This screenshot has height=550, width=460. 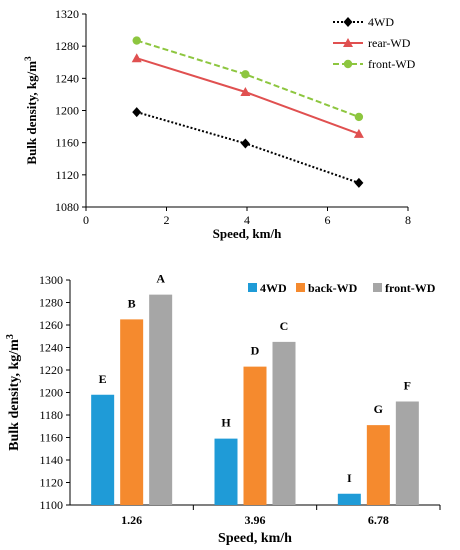 What do you see at coordinates (103, 379) in the screenshot?
I see `bar-data-label: E` at bounding box center [103, 379].